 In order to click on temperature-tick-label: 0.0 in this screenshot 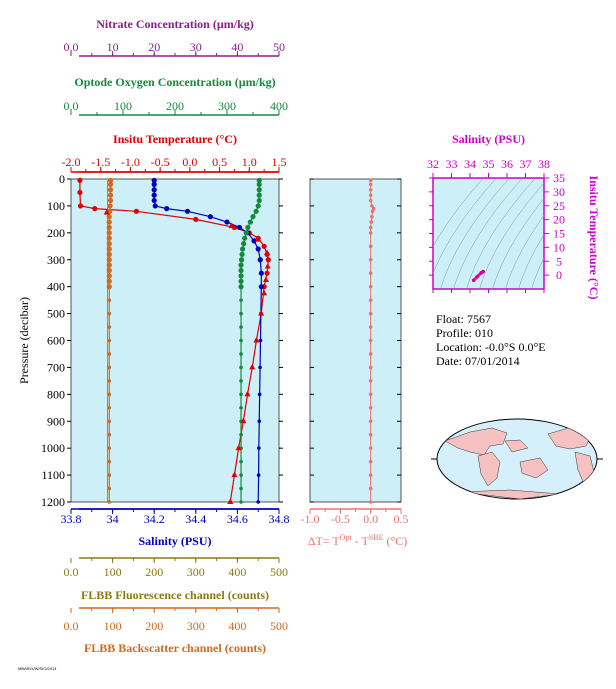, I will do `click(189, 162)`.